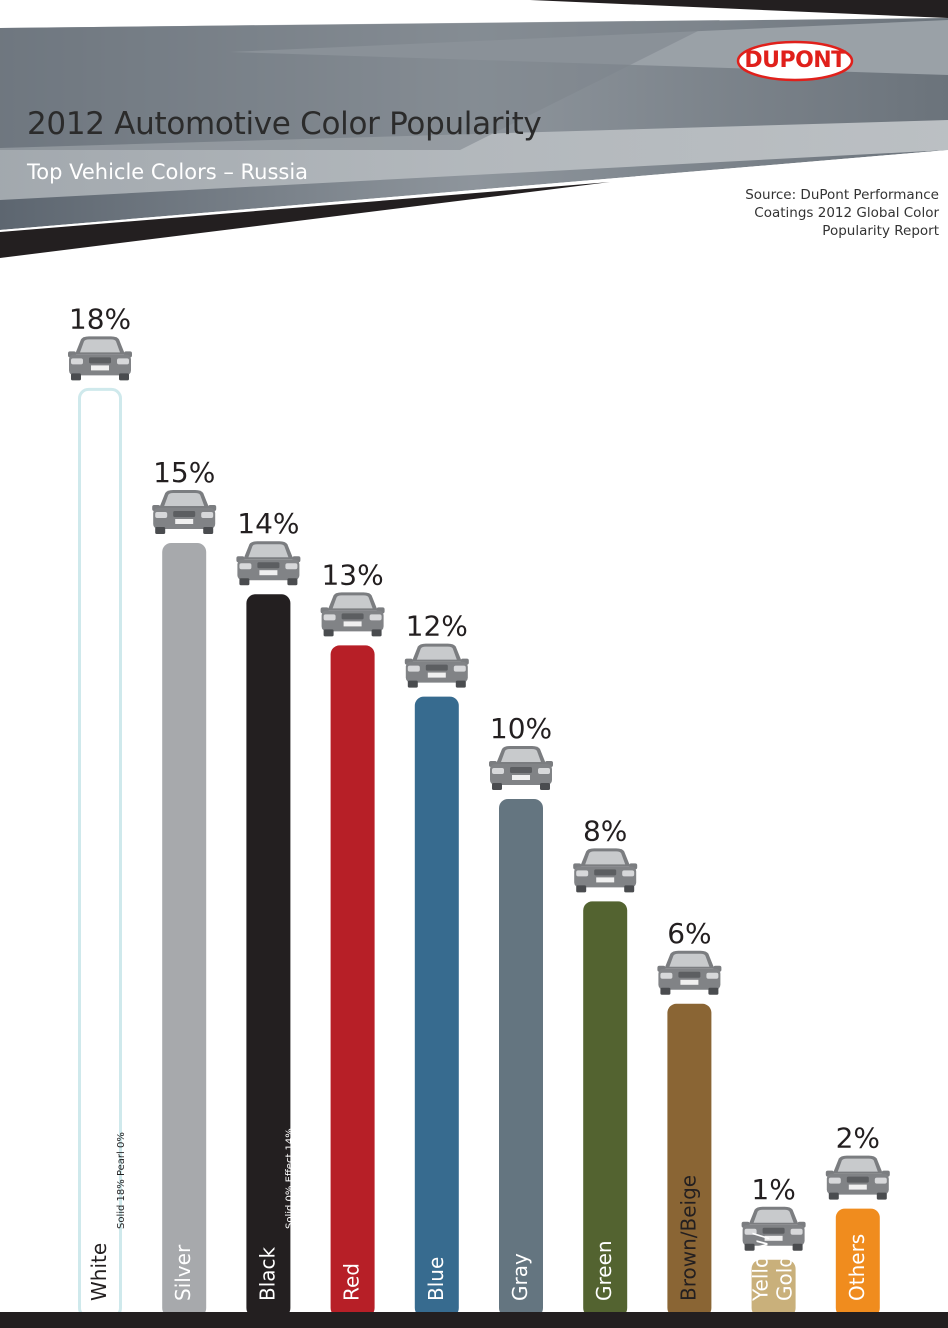 The width and height of the screenshot is (948, 1328). I want to click on chart-baseline, so click(474, 1320).